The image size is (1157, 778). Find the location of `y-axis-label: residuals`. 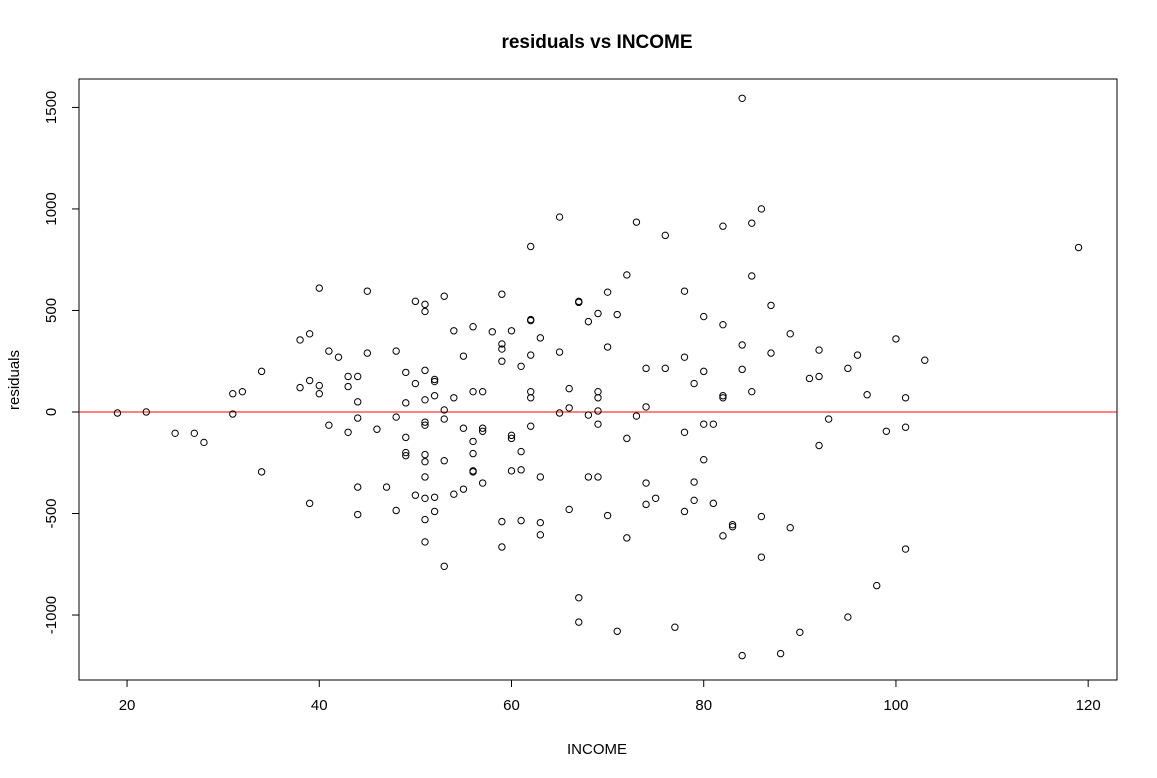

y-axis-label: residuals is located at coordinates (14, 380).